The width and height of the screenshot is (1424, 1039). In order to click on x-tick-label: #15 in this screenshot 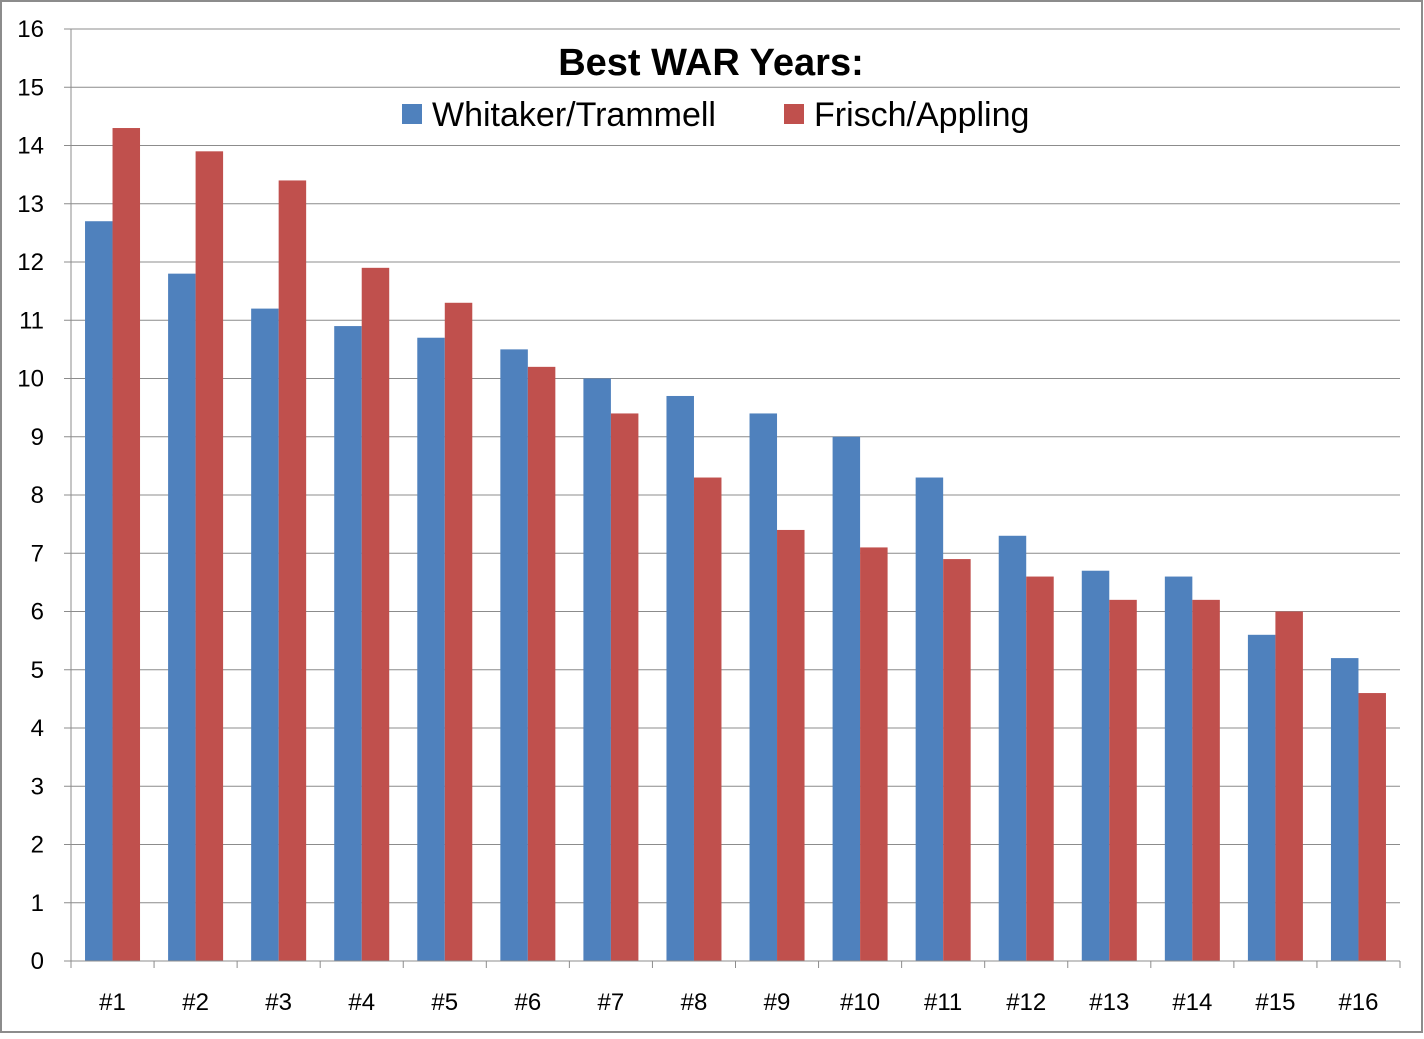, I will do `click(1275, 1002)`.